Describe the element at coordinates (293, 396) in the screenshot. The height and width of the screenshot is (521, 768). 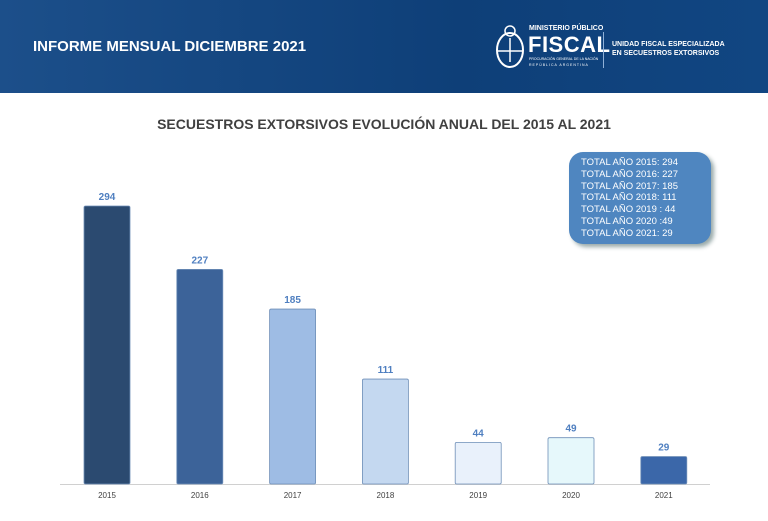
I see `bar-2017` at that location.